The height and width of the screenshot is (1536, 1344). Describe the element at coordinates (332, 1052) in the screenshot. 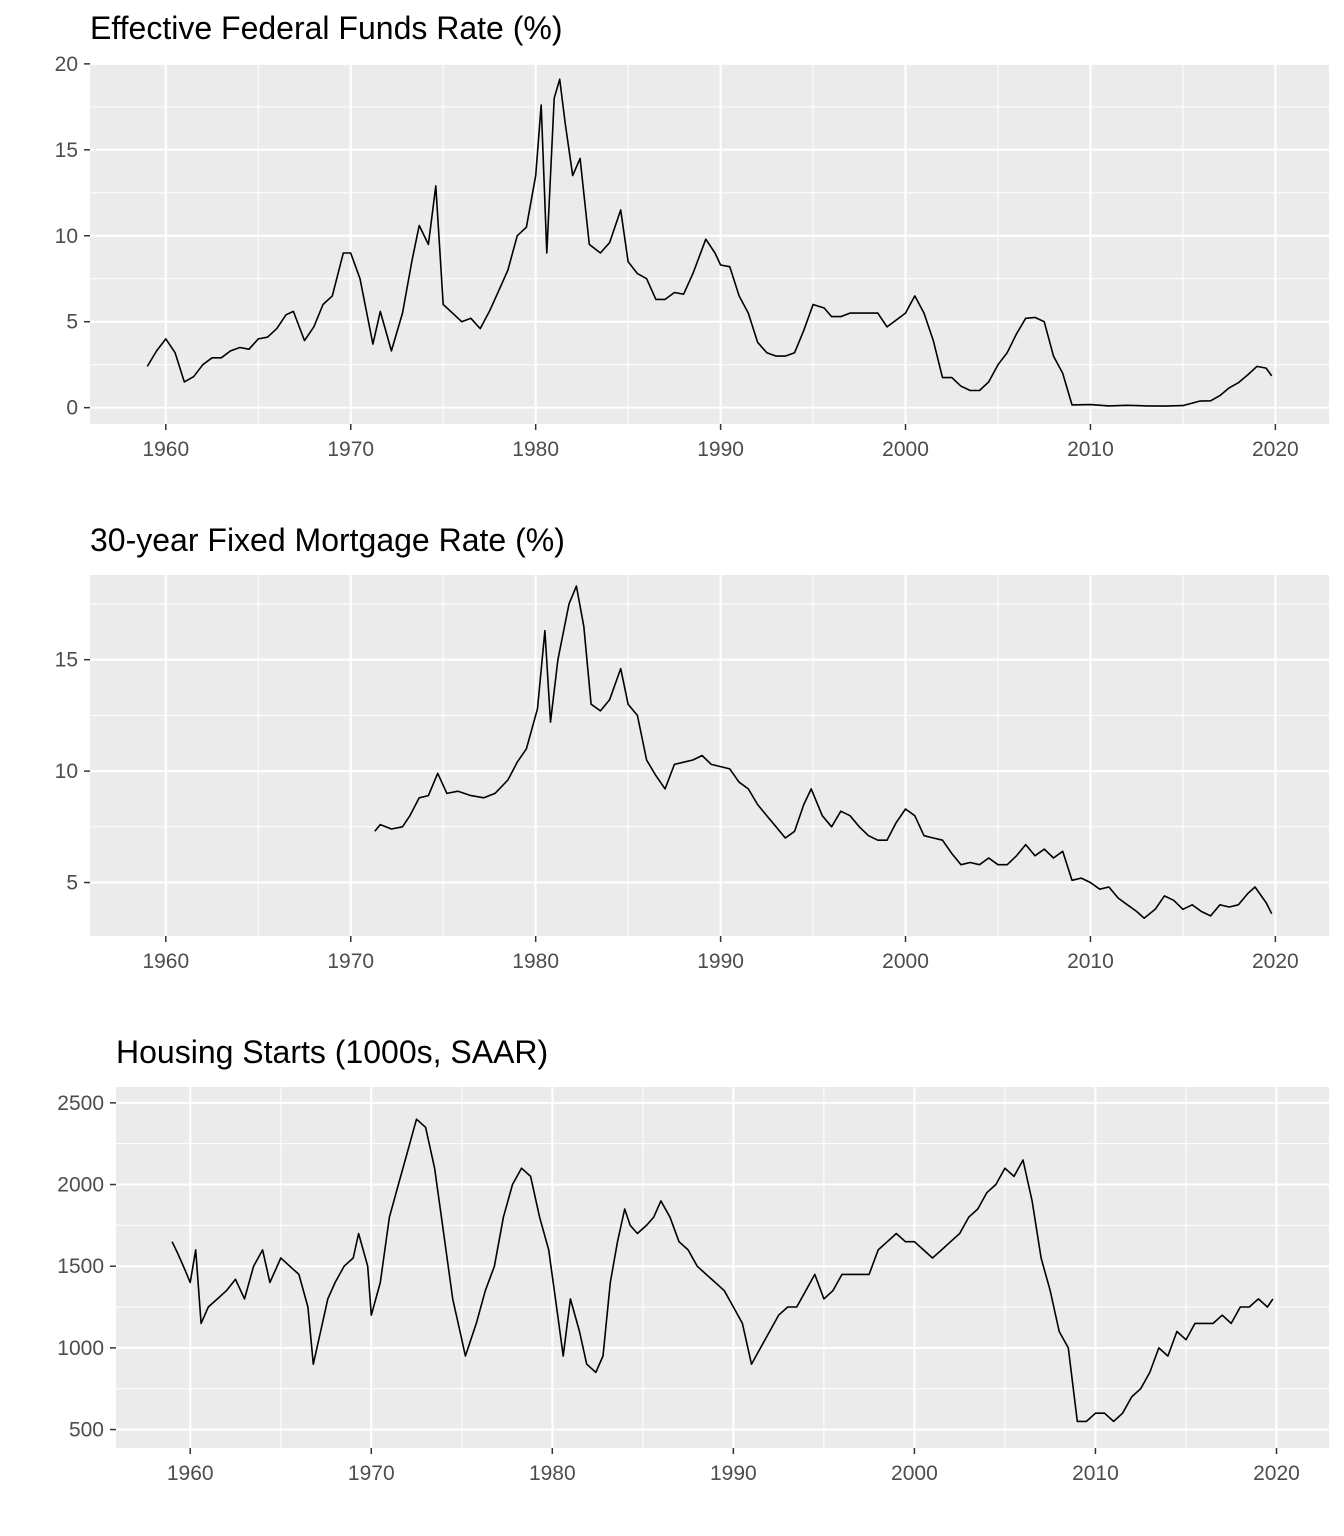

I see `housing-starts-title: Housing Starts (1000s, SAAR)` at that location.